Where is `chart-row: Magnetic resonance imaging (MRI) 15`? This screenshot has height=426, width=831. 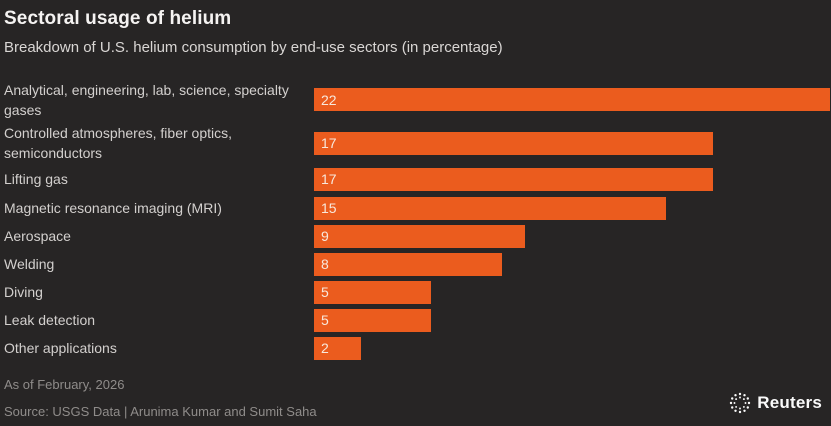
chart-row: Magnetic resonance imaging (MRI) 15 is located at coordinates (417, 208).